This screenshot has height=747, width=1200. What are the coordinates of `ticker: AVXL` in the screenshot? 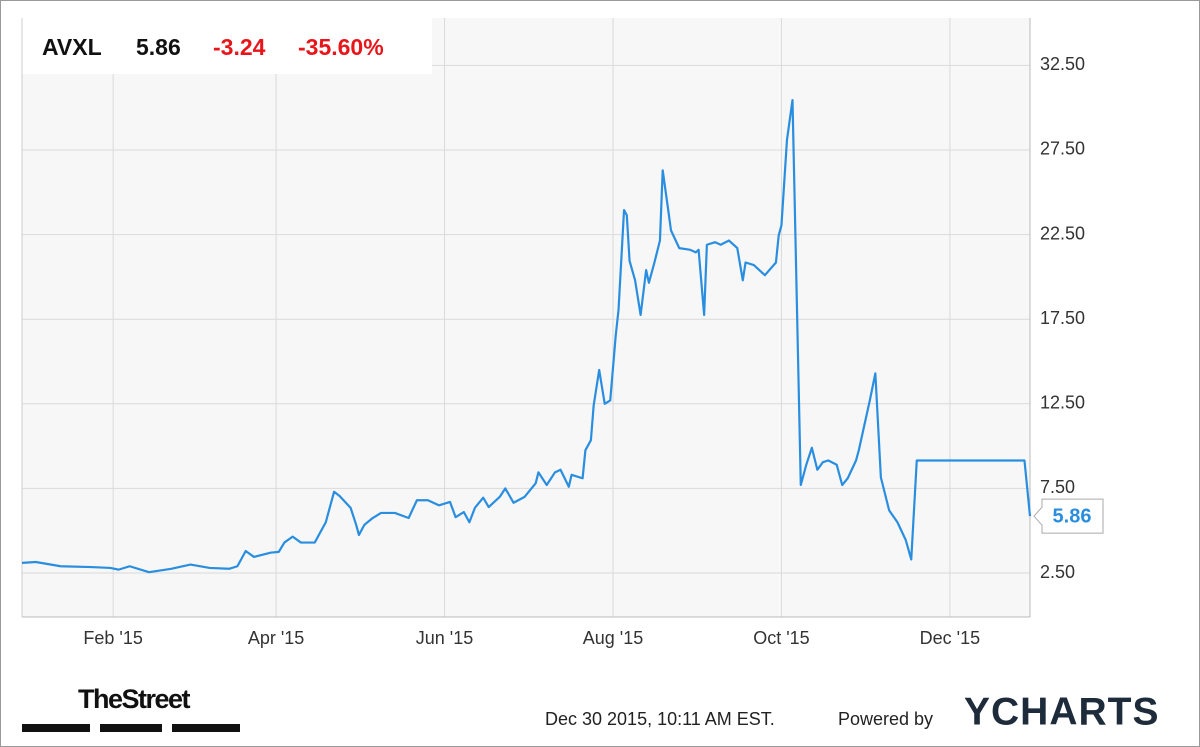 It's located at (72, 47).